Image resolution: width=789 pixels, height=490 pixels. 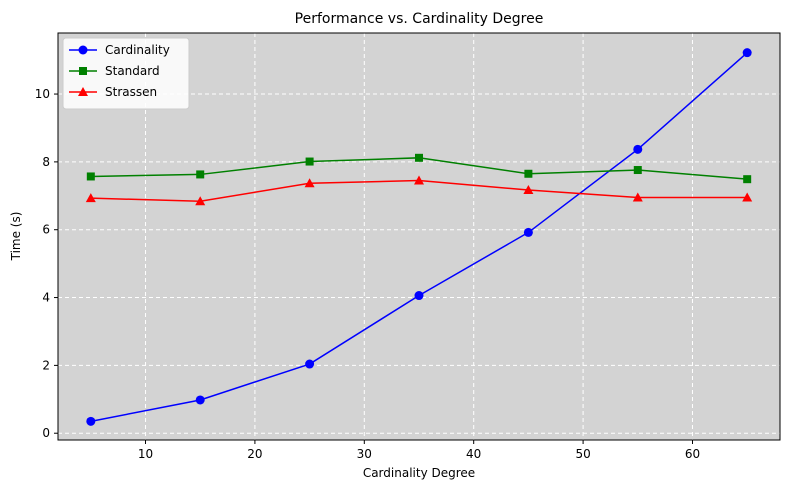 What do you see at coordinates (582, 454) in the screenshot?
I see `x-tick-label: 50` at bounding box center [582, 454].